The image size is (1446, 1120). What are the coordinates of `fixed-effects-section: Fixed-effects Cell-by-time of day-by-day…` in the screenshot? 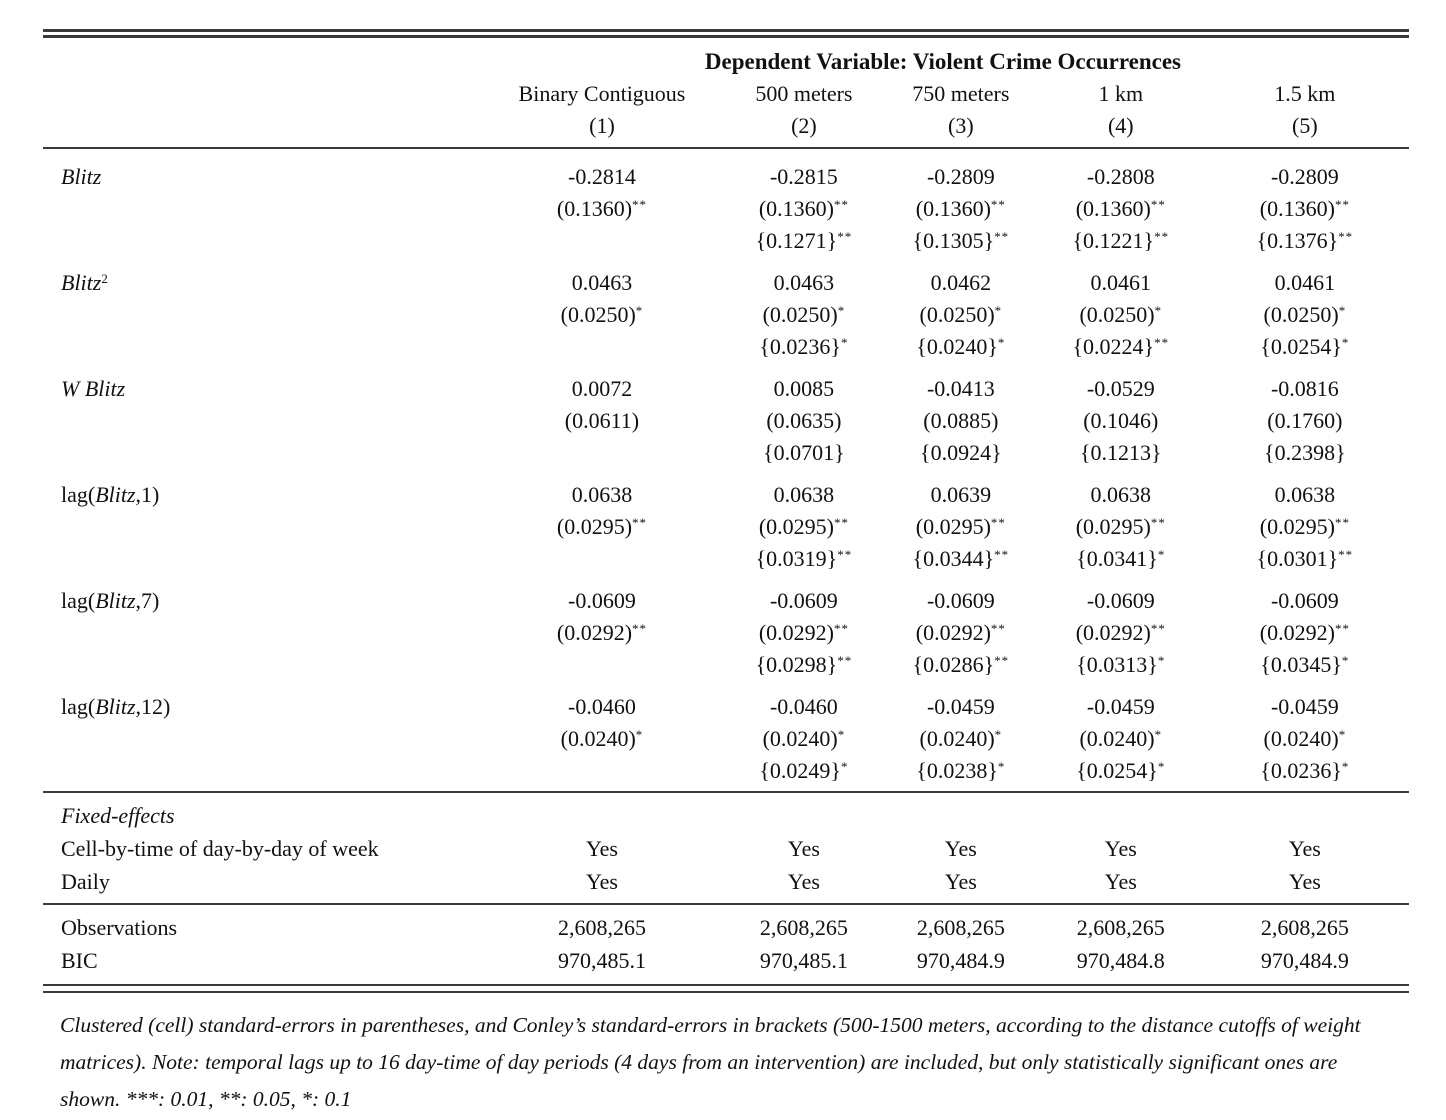 It's located at (726, 848).